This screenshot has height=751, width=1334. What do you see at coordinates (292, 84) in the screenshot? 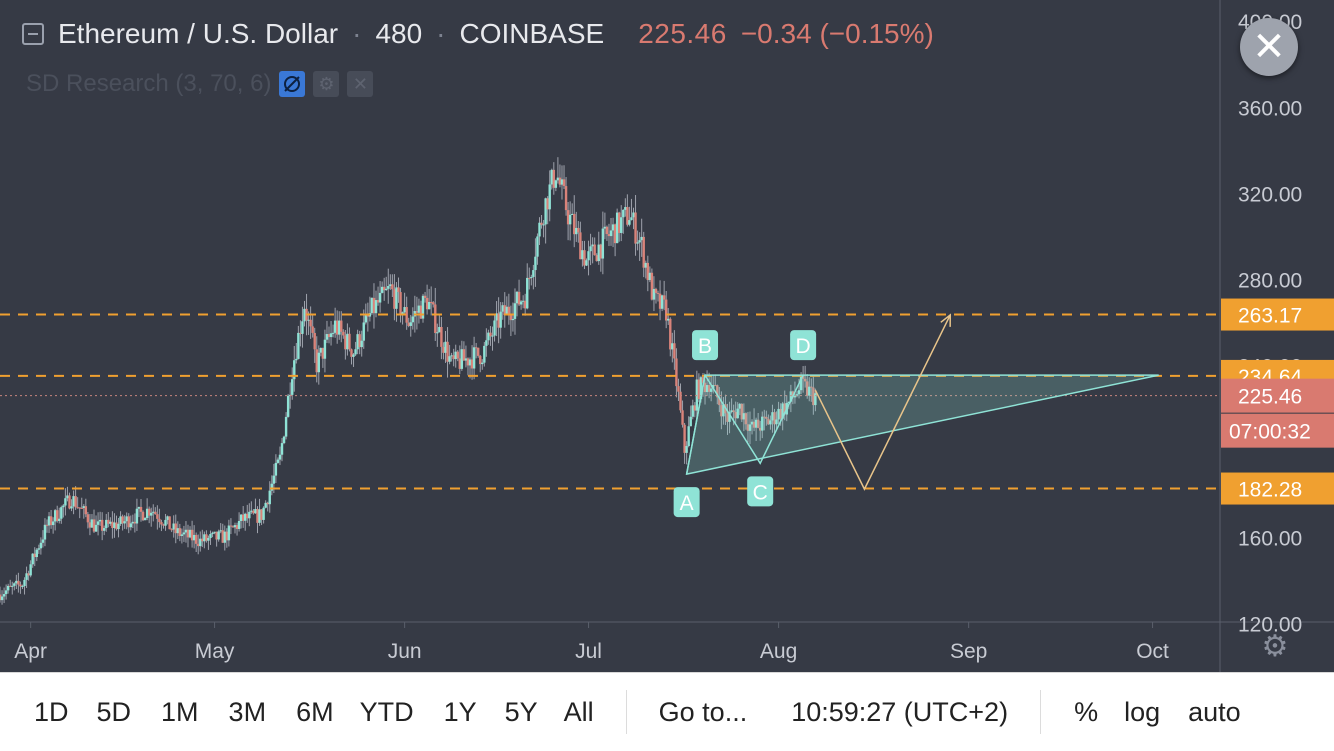
I see `eye-off-icon` at bounding box center [292, 84].